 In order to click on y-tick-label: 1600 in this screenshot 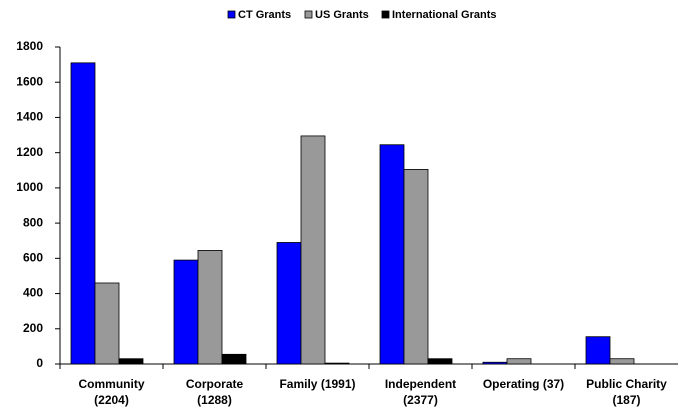, I will do `click(29, 81)`.